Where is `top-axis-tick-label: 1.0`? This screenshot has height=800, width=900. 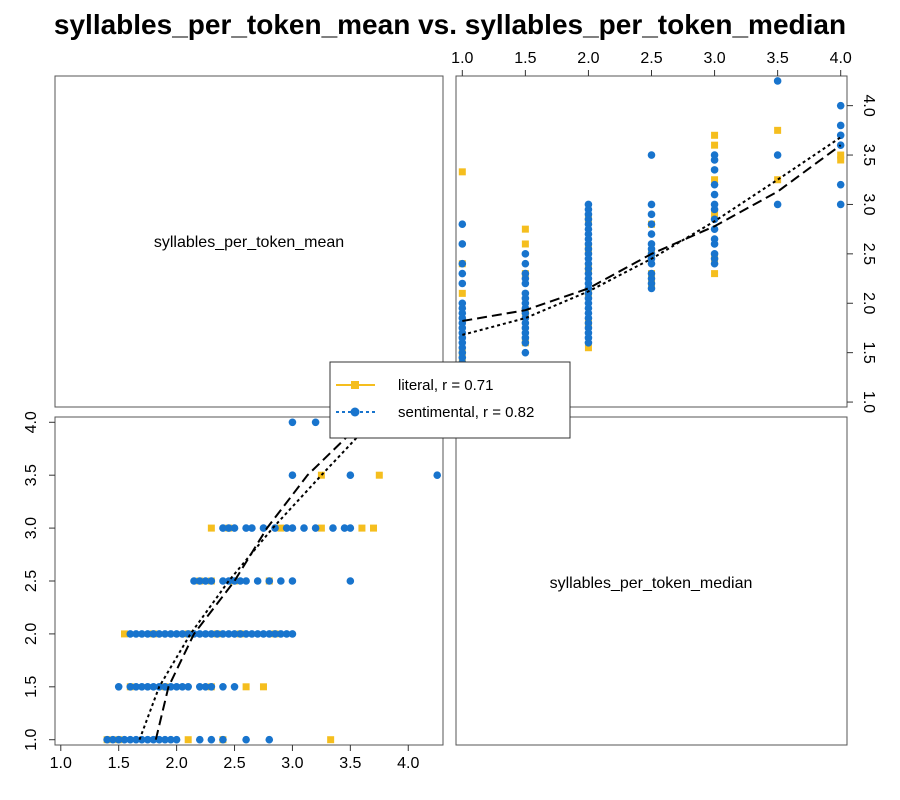
top-axis-tick-label: 1.0 is located at coordinates (462, 58).